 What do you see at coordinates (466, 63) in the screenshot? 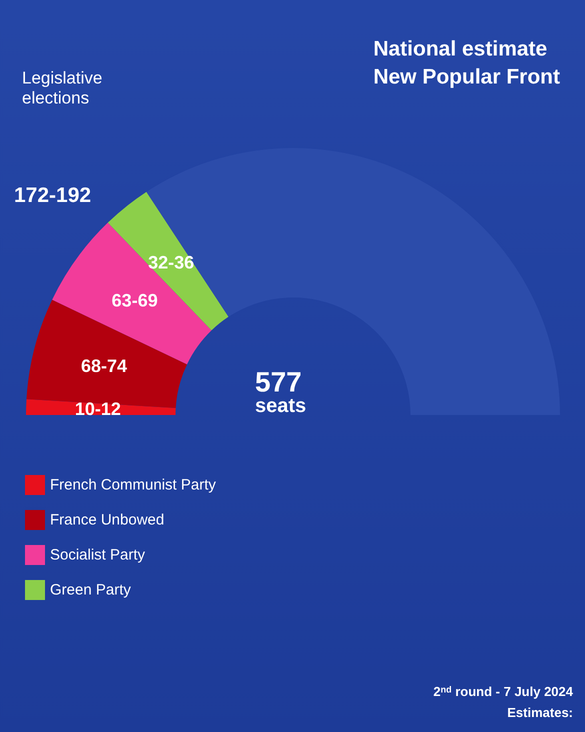
I see `chart-title: National estimate New Popular Front` at bounding box center [466, 63].